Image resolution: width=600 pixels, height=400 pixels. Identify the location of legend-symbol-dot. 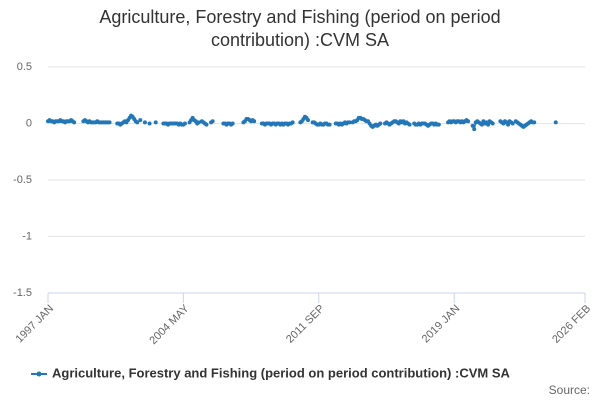
(39, 374).